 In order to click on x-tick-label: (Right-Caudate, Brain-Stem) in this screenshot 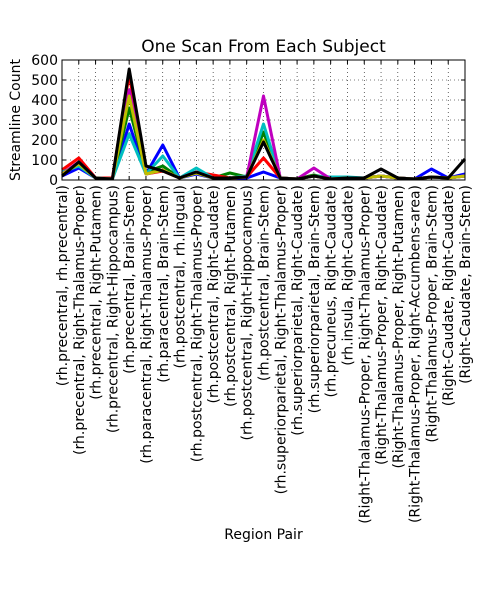, I will do `click(466, 284)`.